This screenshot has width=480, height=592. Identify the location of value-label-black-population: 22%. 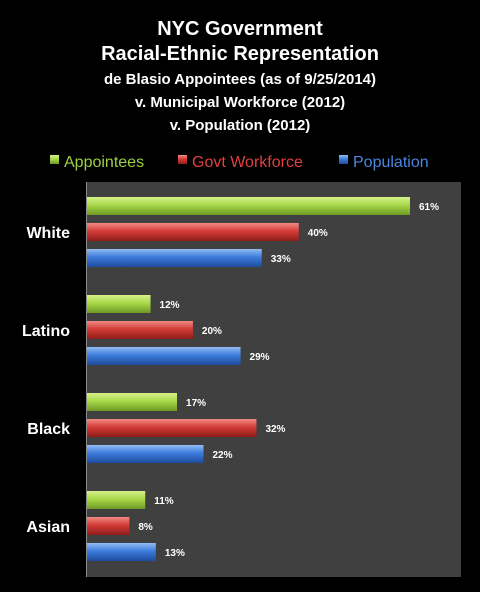
(222, 455).